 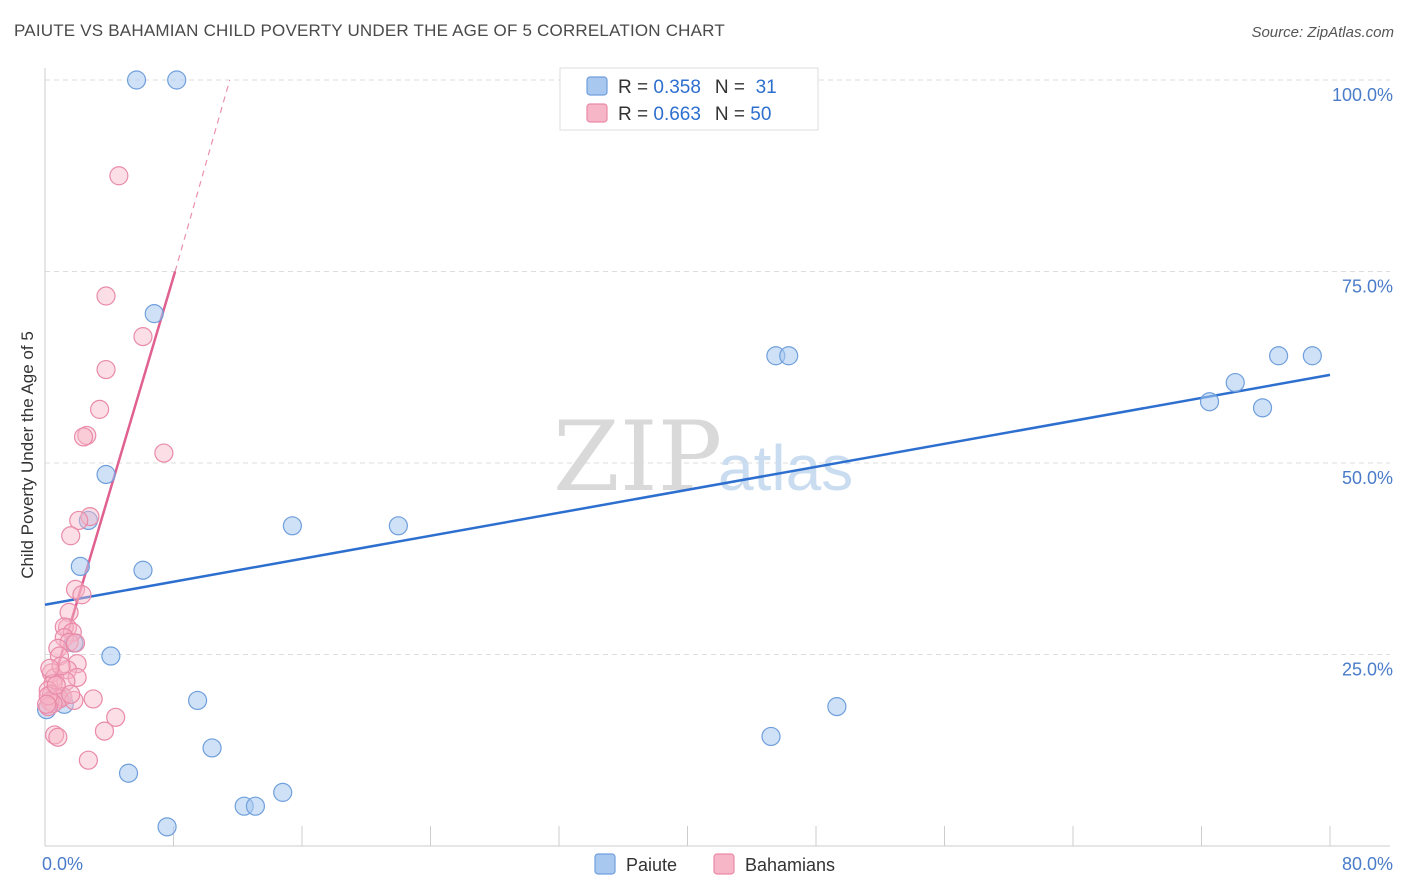 What do you see at coordinates (1362, 95) in the screenshot?
I see `y-tick-label: 100.0%` at bounding box center [1362, 95].